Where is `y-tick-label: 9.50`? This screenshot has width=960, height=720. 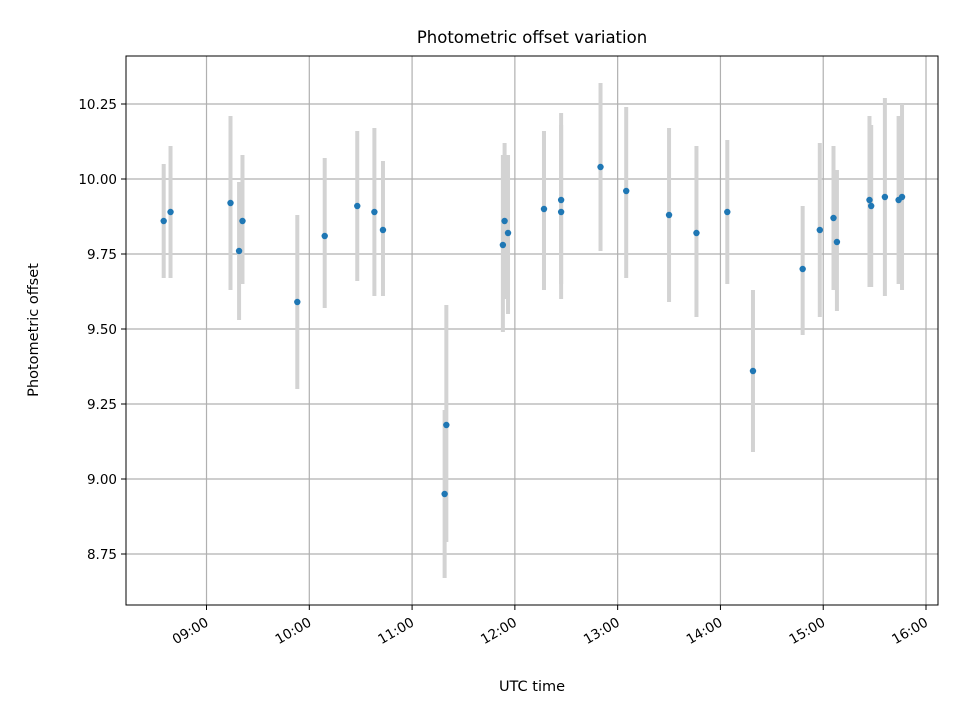
y-tick-label: 9.50 is located at coordinates (102, 330).